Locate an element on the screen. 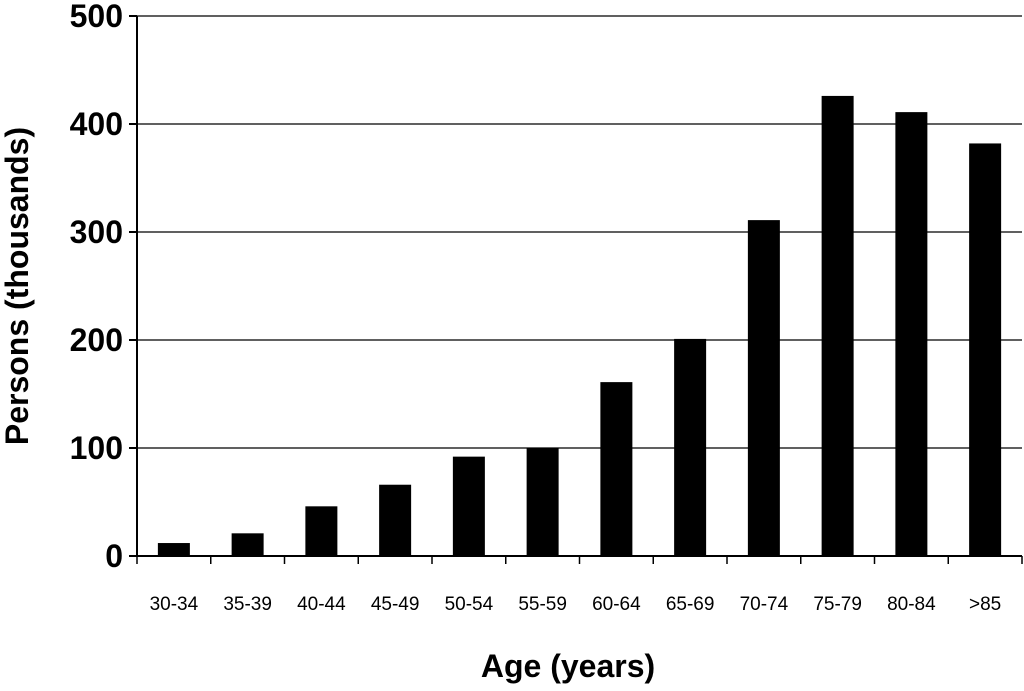  x-tick-label: 50-54 is located at coordinates (469, 604).